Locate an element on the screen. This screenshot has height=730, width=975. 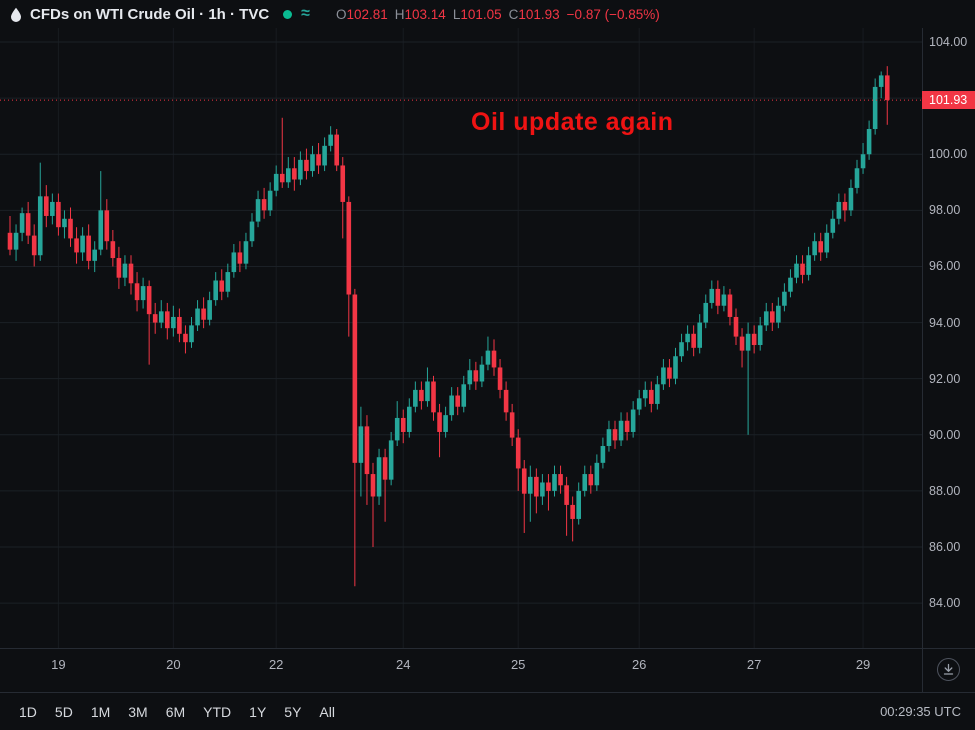
arrow-down-to-line-icon is located at coordinates (948, 669).